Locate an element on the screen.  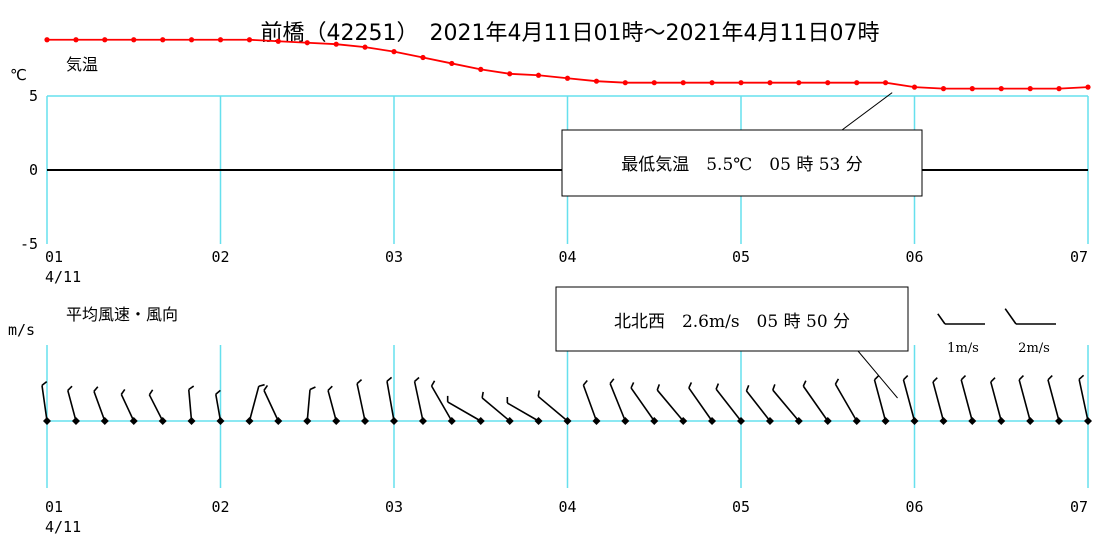
wind-axes: 01 02 03 04 05 06 07 4/11 is located at coordinates (566, 517).